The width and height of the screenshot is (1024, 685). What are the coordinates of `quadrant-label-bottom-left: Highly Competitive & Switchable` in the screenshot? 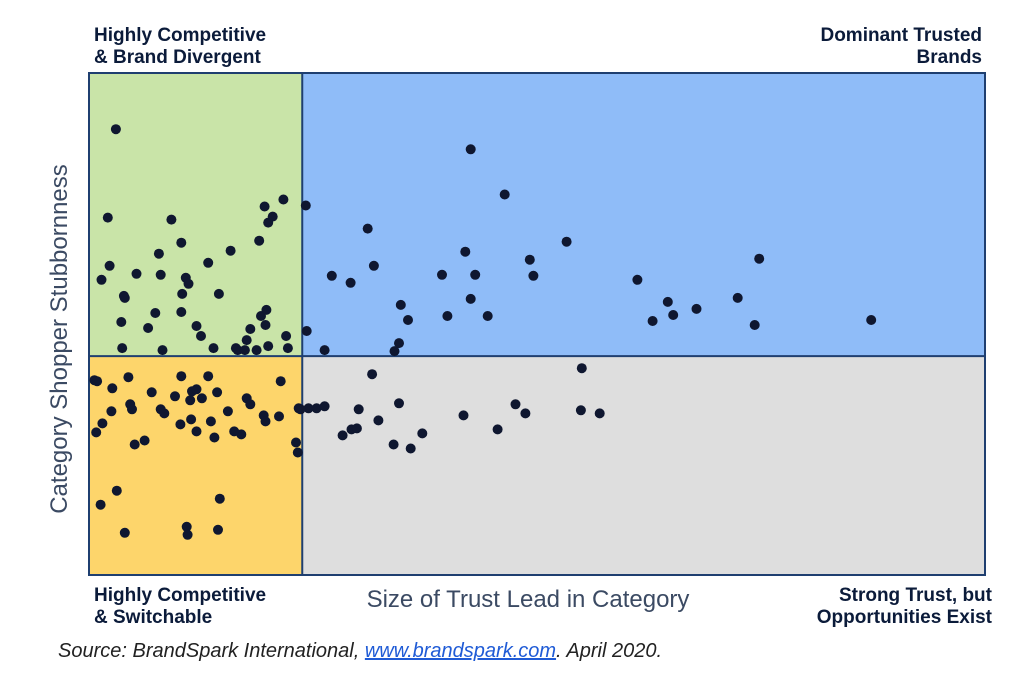 It's located at (180, 607).